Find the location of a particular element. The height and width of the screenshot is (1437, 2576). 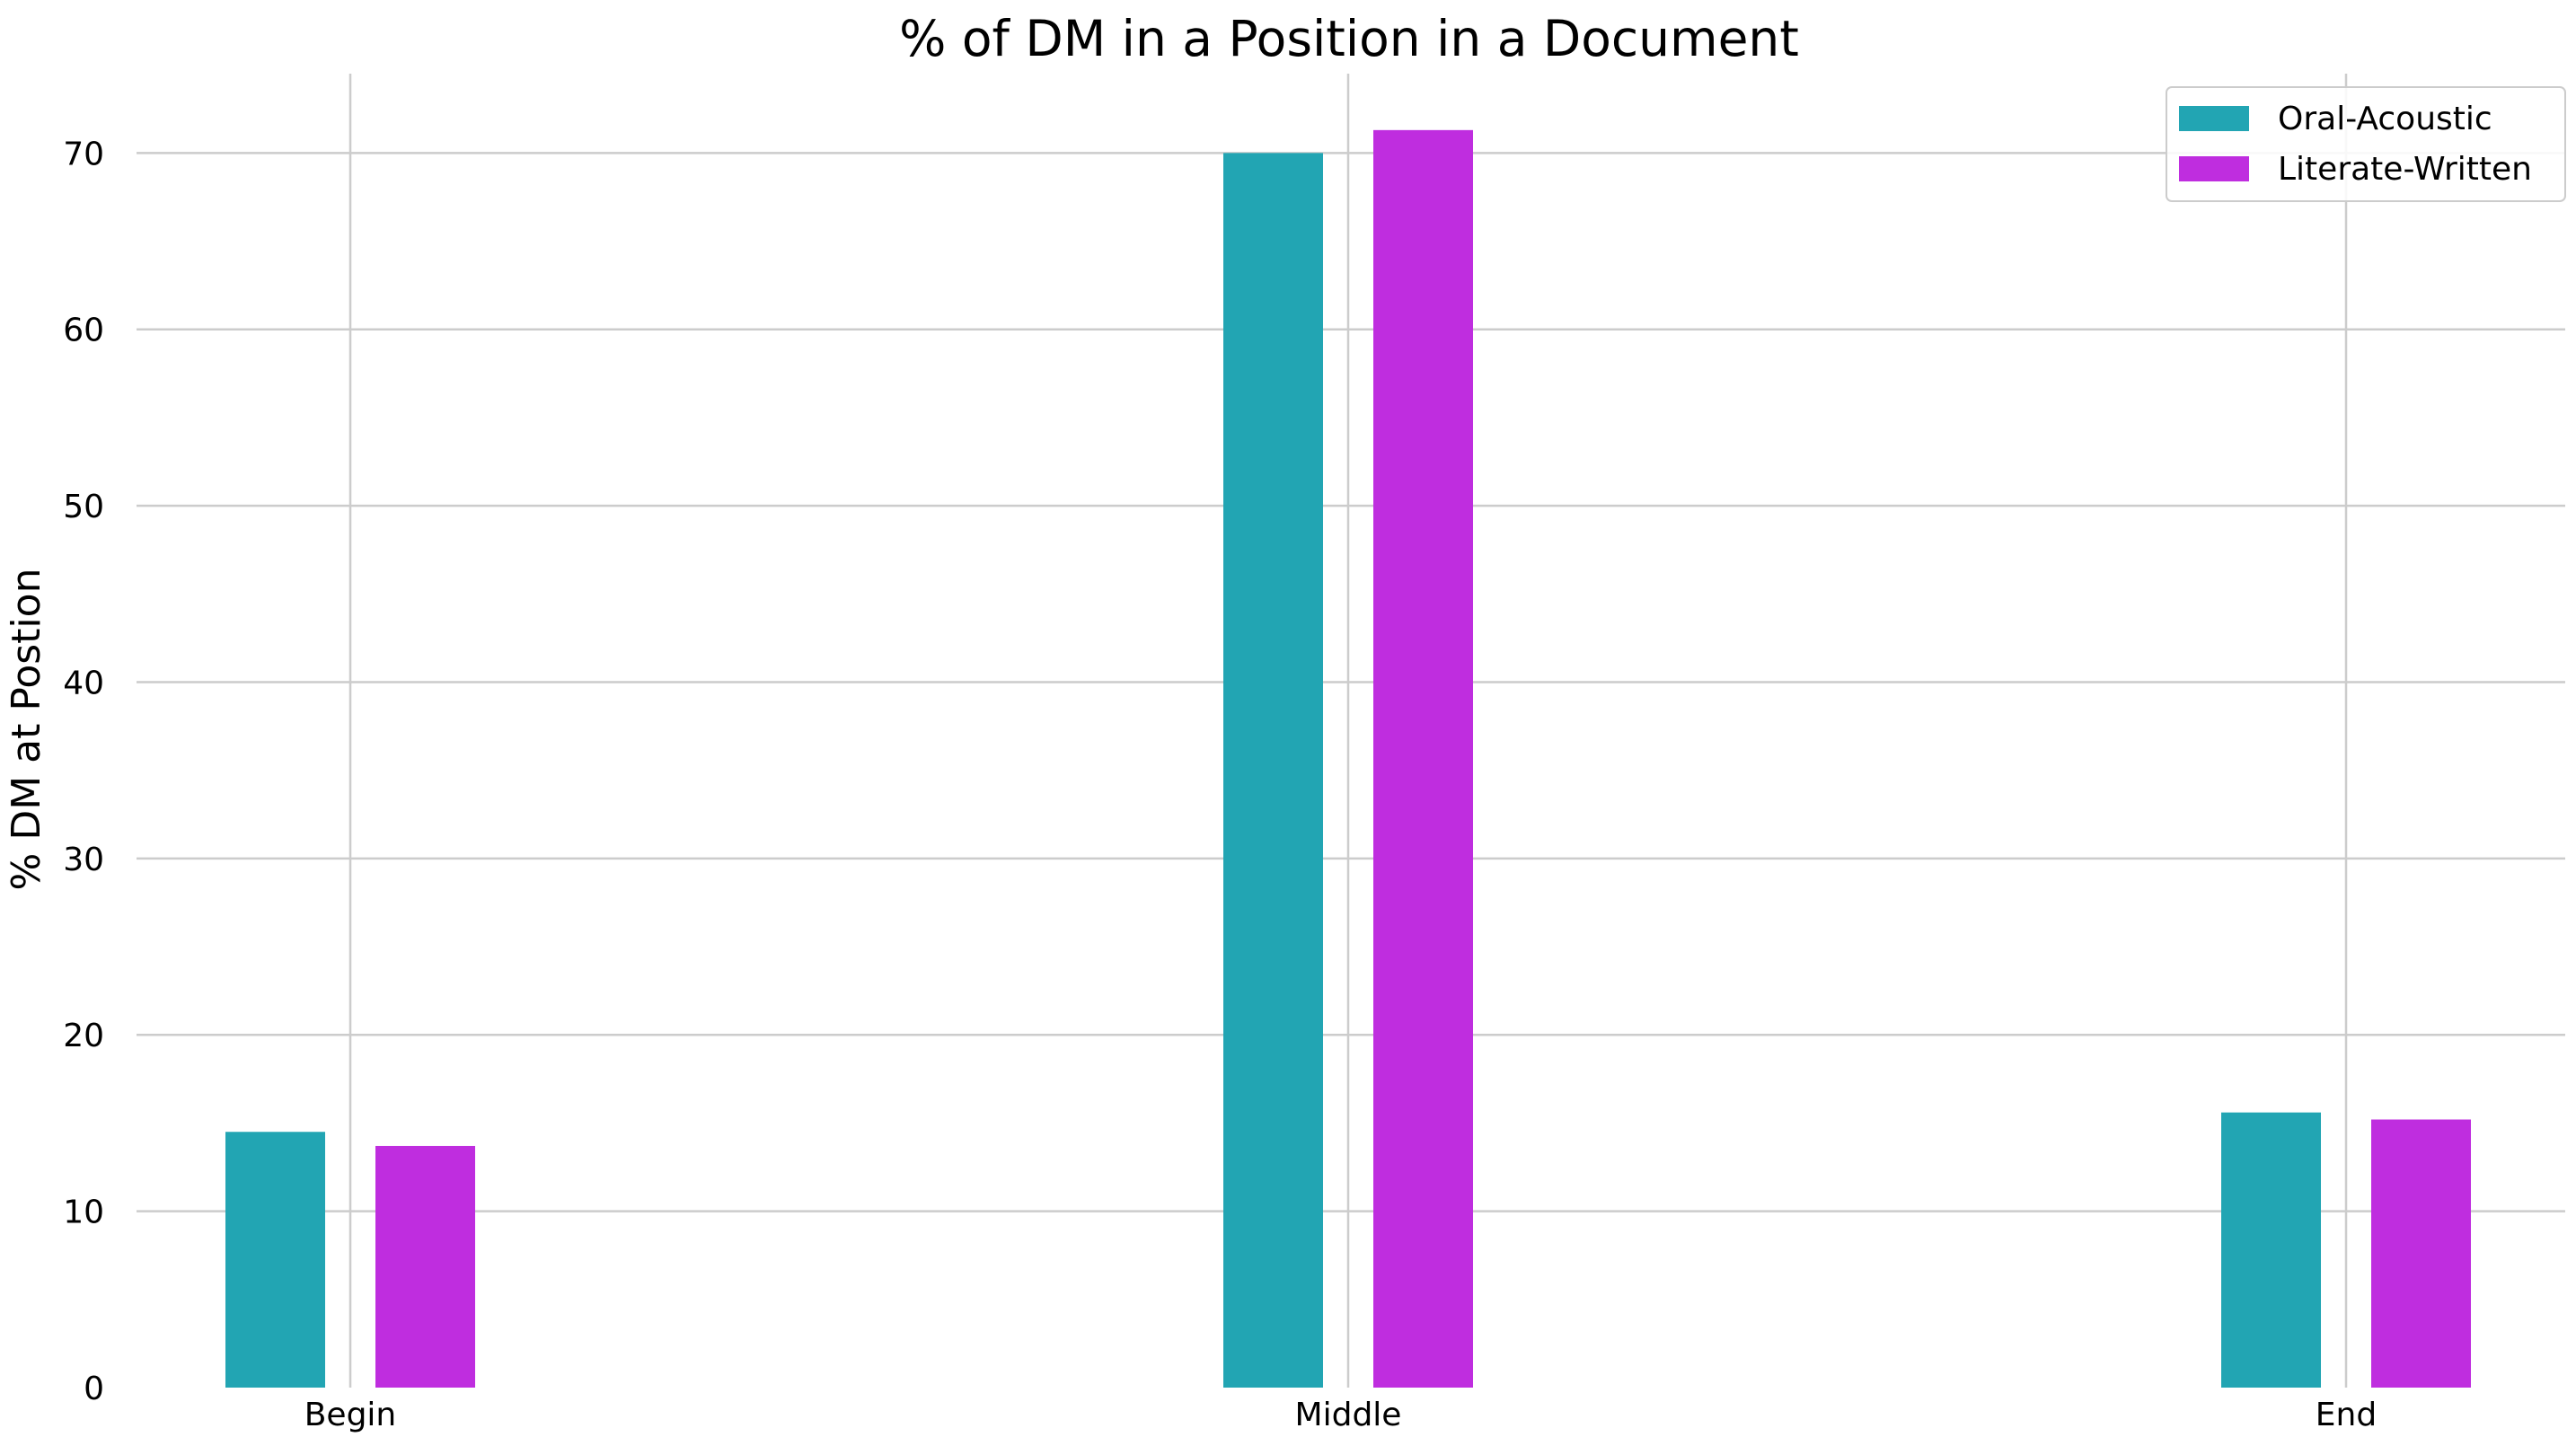

y-tick-label: 60 is located at coordinates (83, 331).